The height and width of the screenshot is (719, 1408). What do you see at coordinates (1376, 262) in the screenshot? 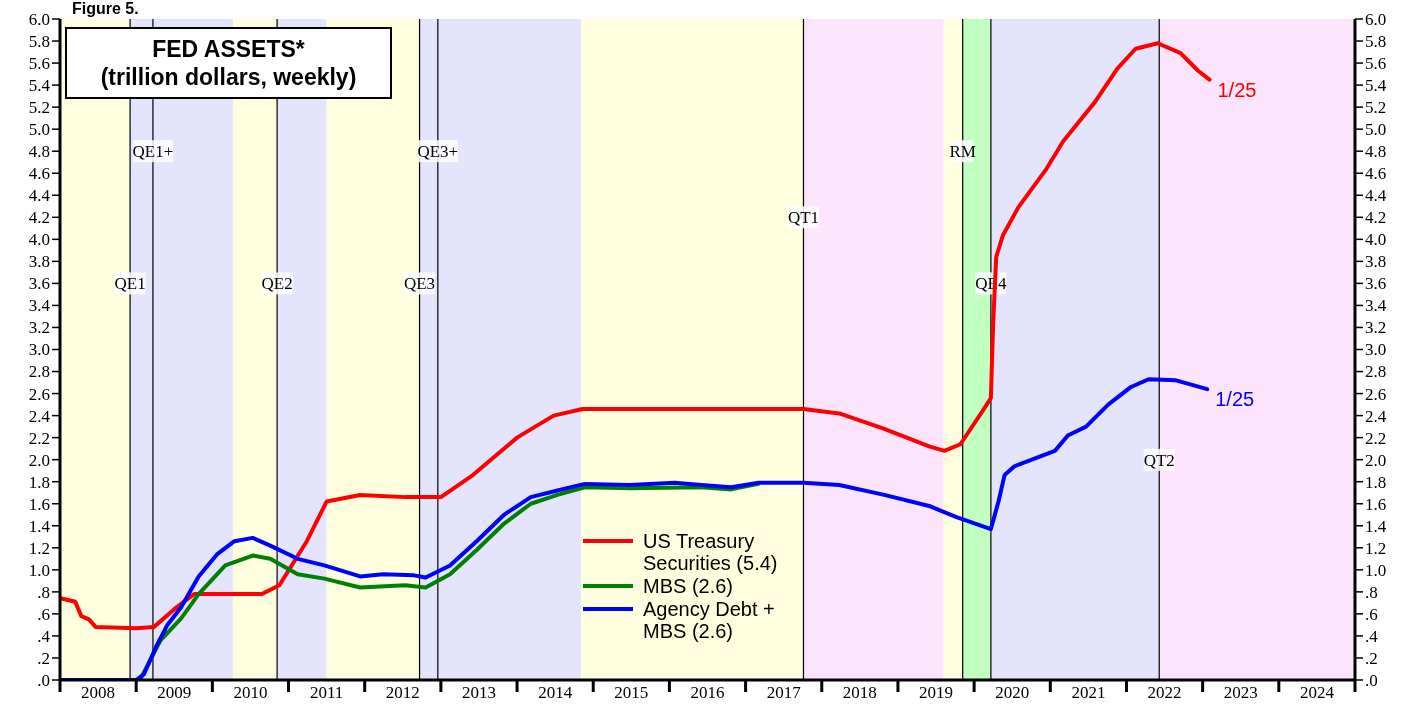
I see `y2-tick-label: 3.8` at bounding box center [1376, 262].